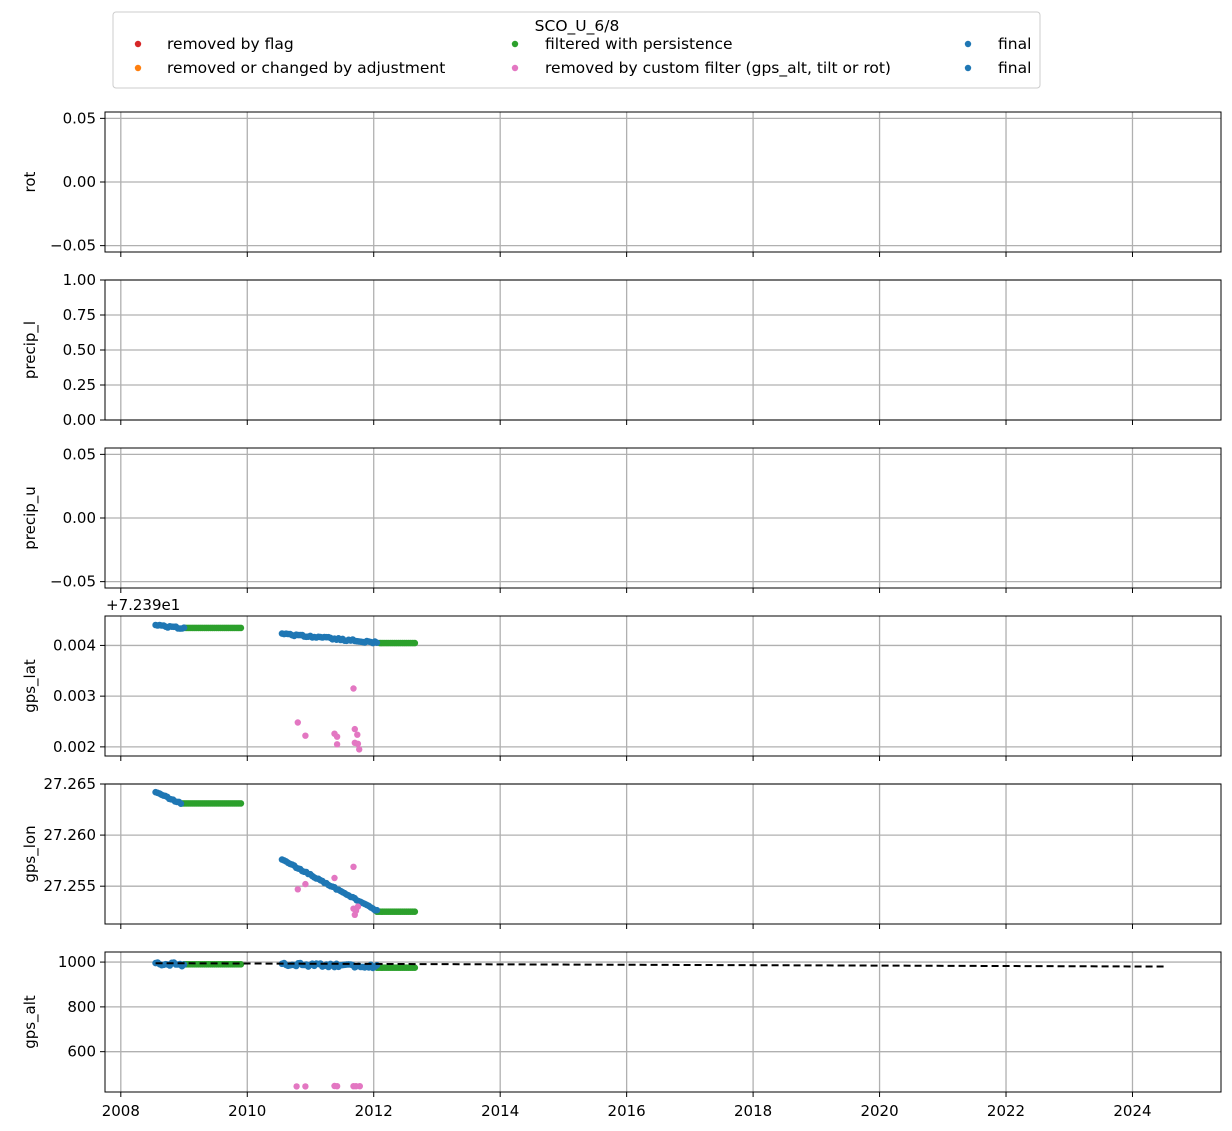 This screenshot has width=1232, height=1131. Describe the element at coordinates (77, 962) in the screenshot. I see `y-tick-label: 1000` at that location.